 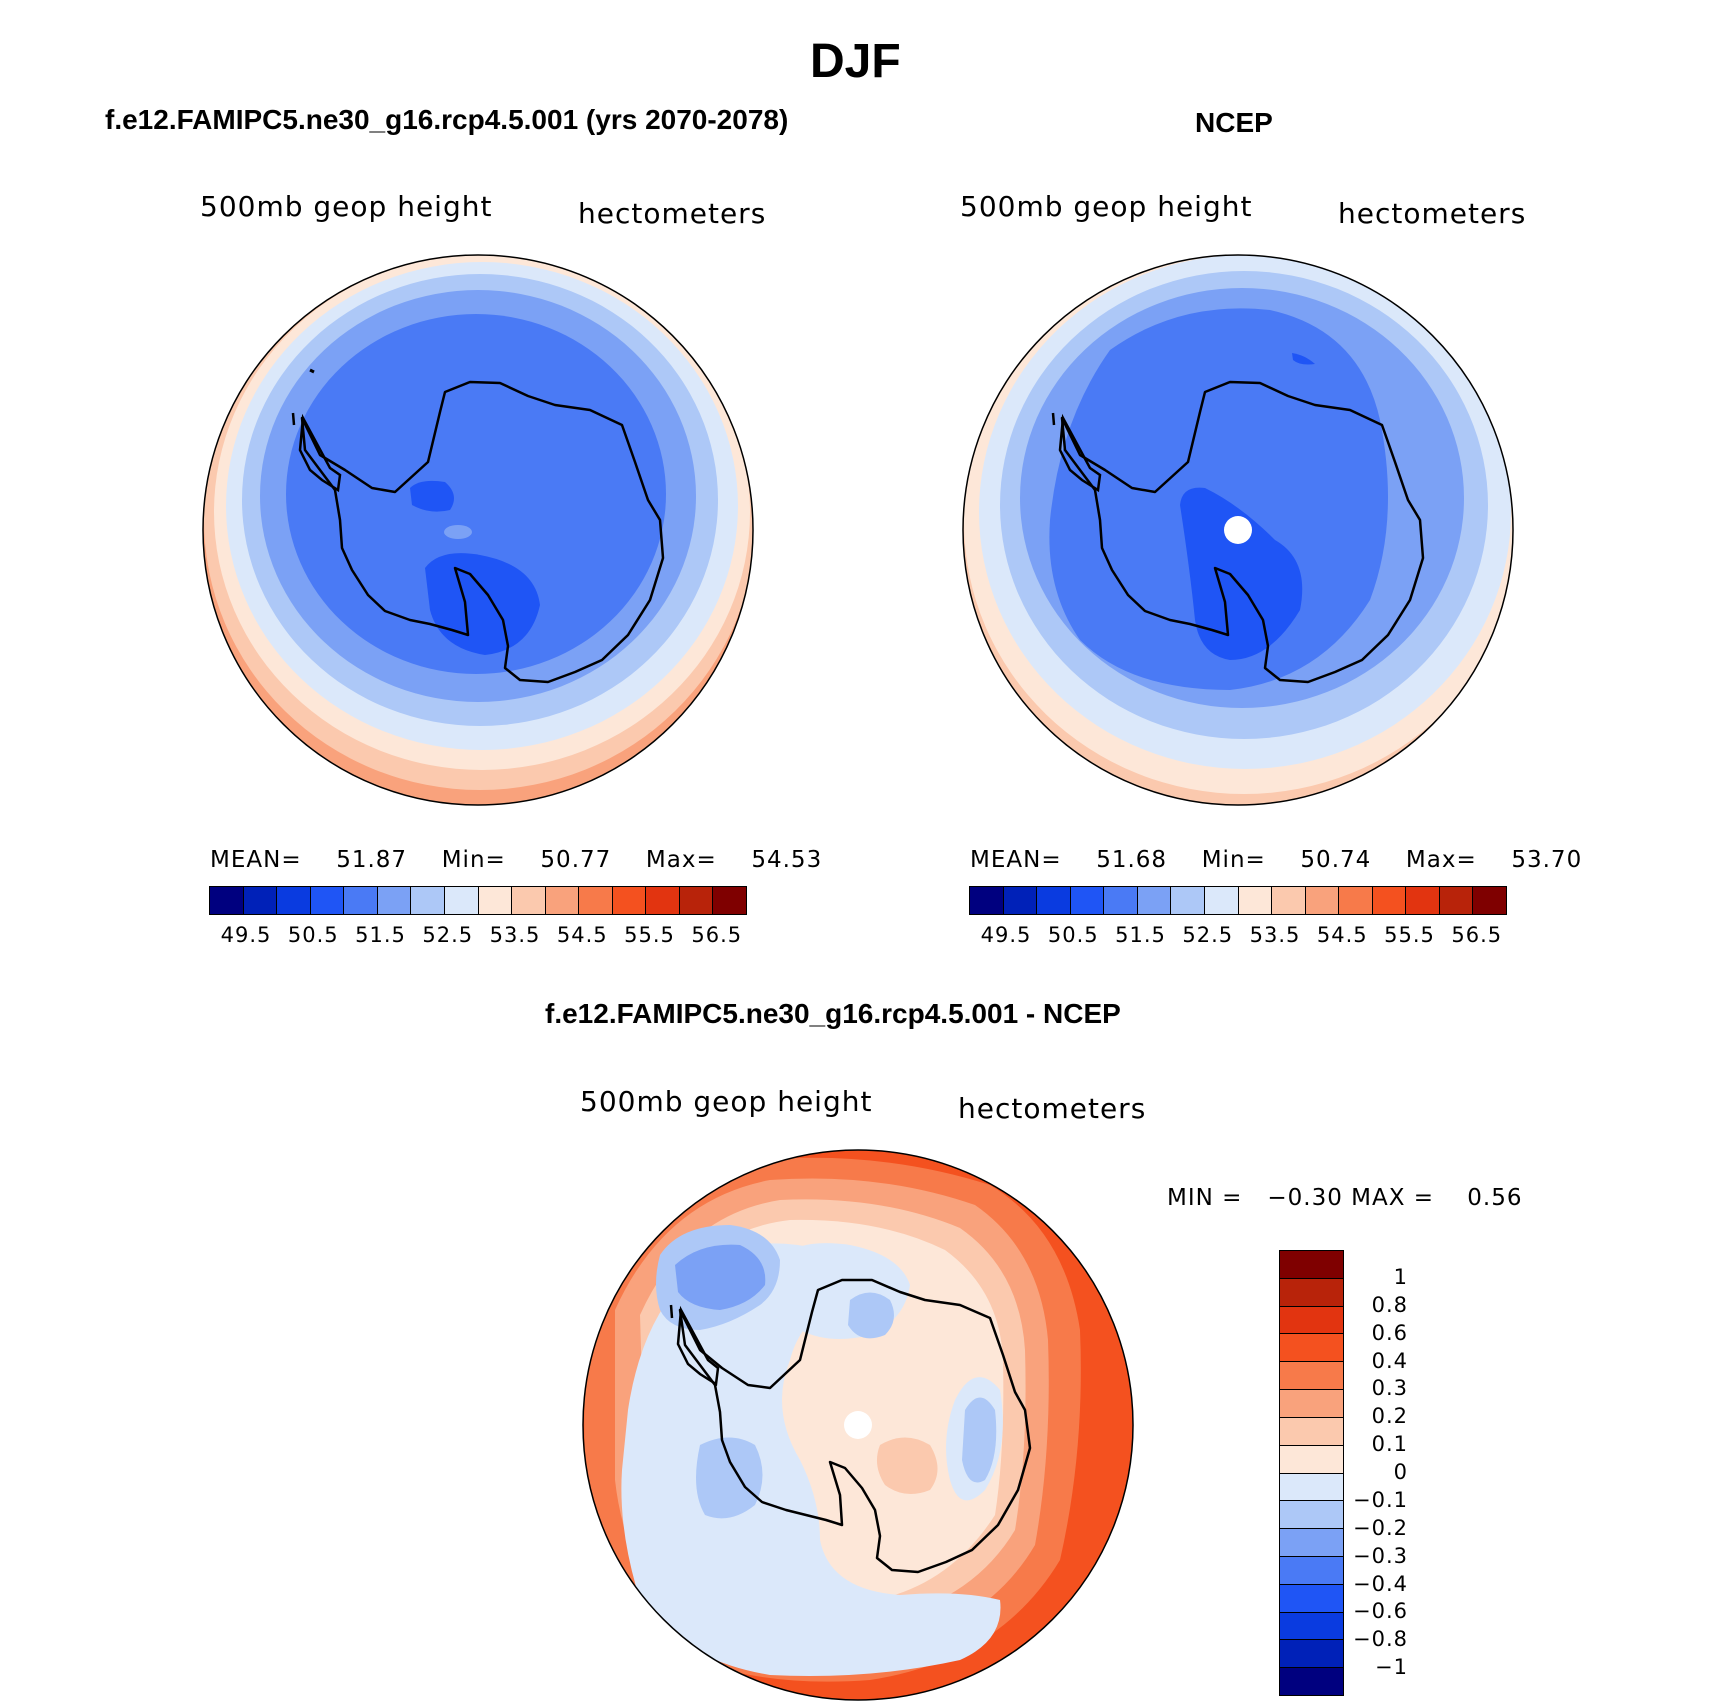 What do you see at coordinates (1432, 213) in the screenshot?
I see `obs-units-label: hectometers` at bounding box center [1432, 213].